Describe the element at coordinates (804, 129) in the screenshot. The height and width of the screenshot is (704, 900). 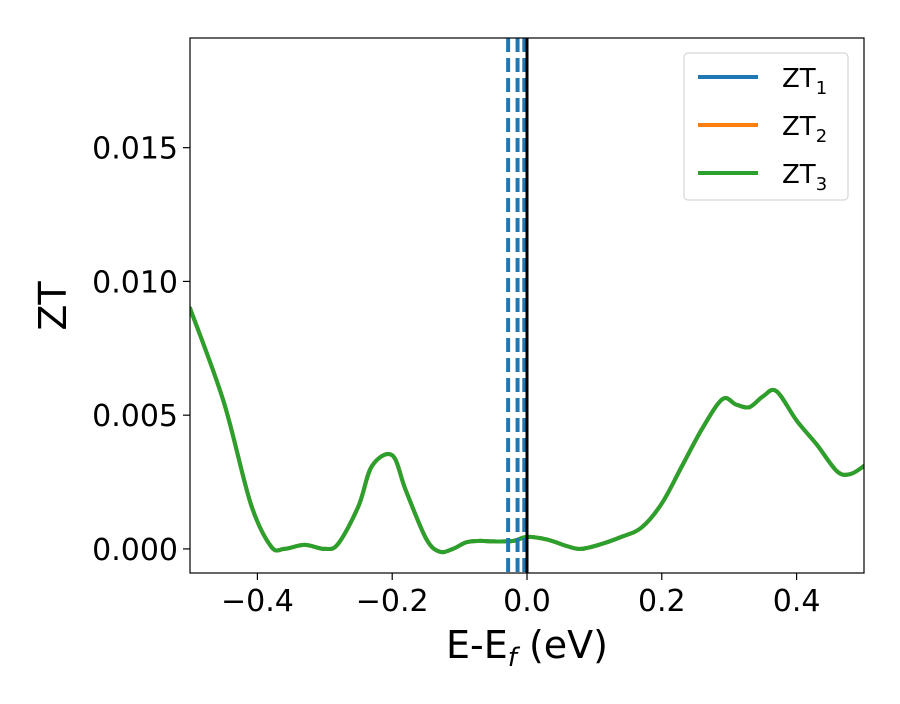
I see `legend-label-zt2: ZT2` at that location.